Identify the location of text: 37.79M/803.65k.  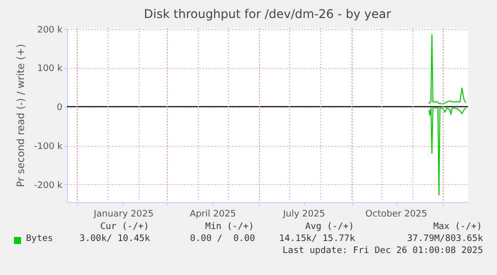
(445, 239).